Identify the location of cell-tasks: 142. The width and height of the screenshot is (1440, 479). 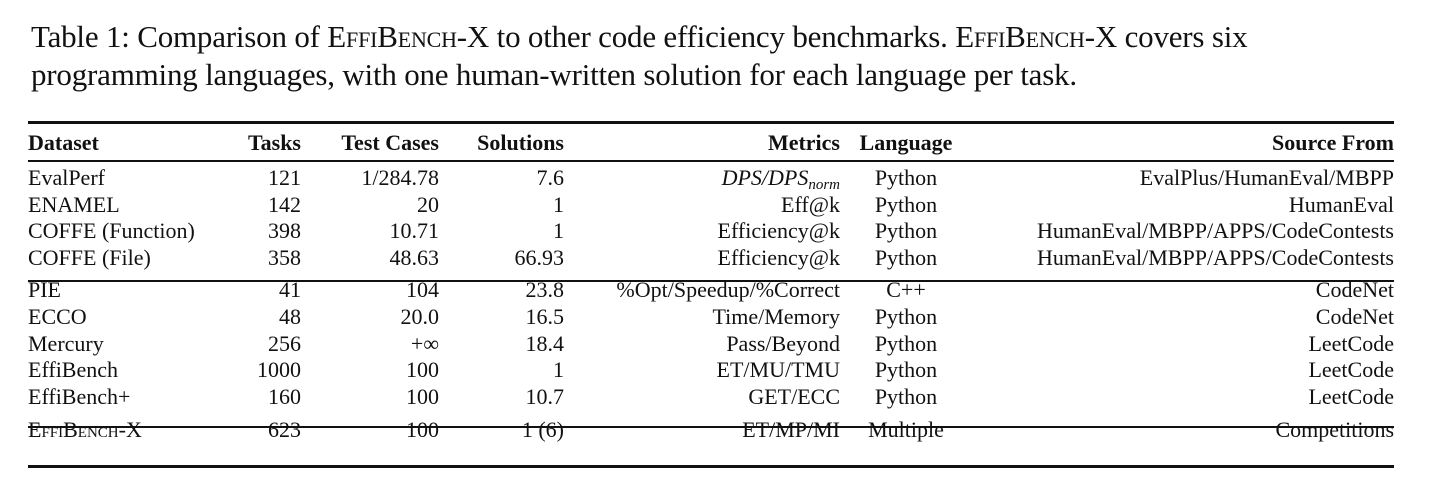
(284, 204).